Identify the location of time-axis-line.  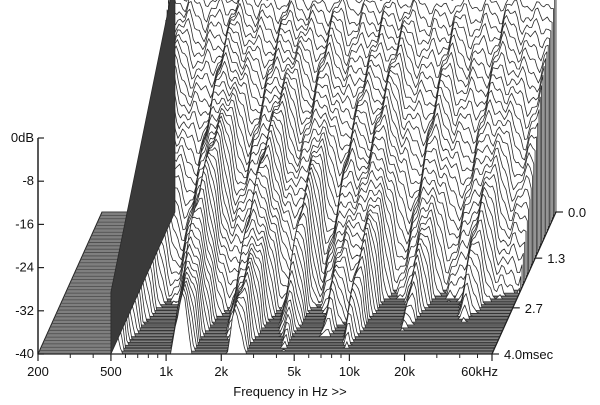
(524, 283).